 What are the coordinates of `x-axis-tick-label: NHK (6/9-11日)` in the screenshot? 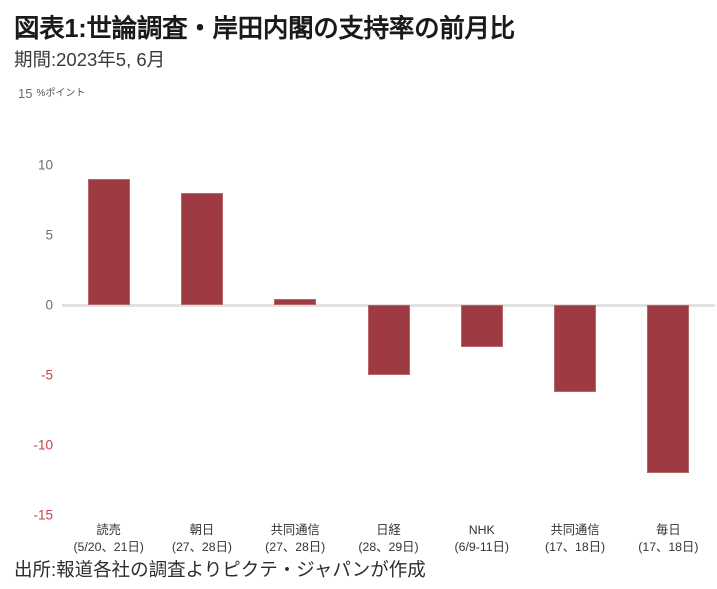 It's located at (482, 538).